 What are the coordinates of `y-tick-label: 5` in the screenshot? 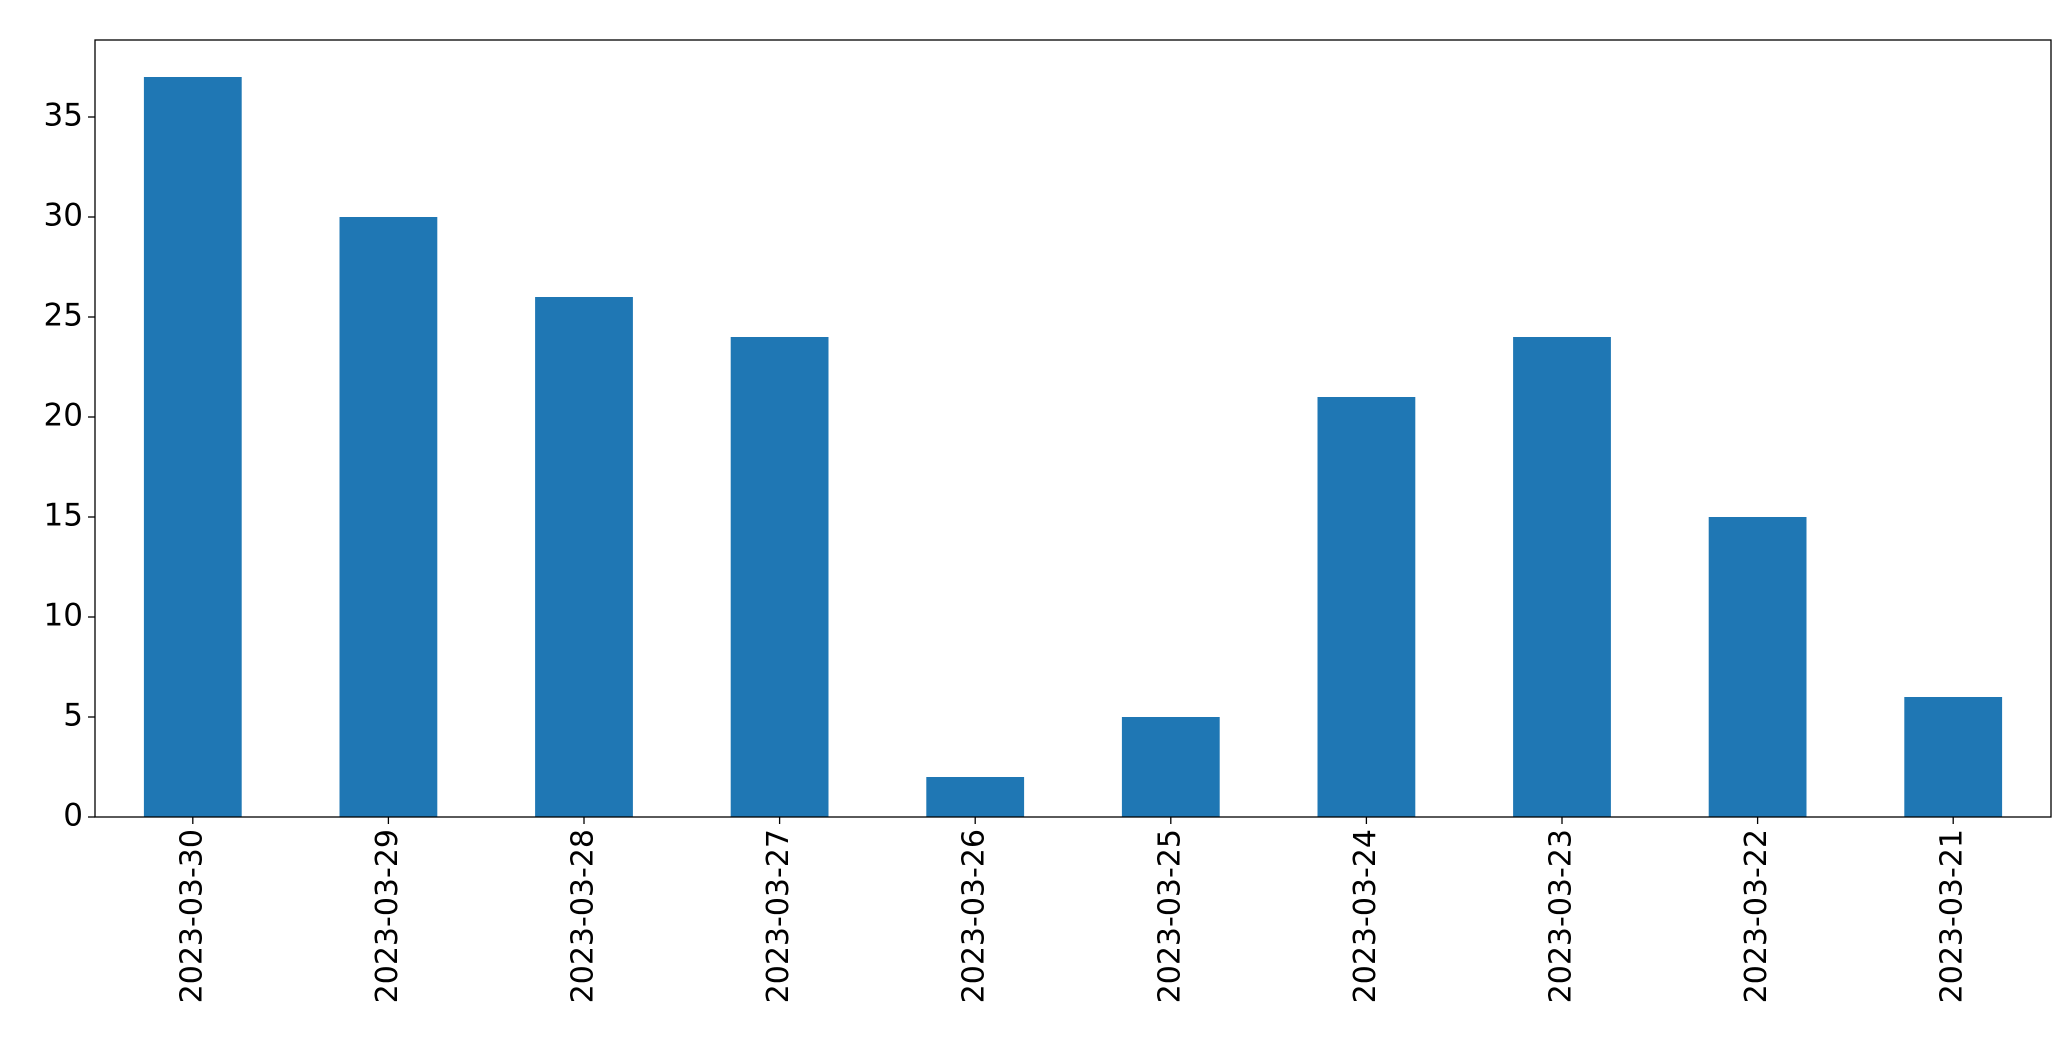 It's located at (73, 716).